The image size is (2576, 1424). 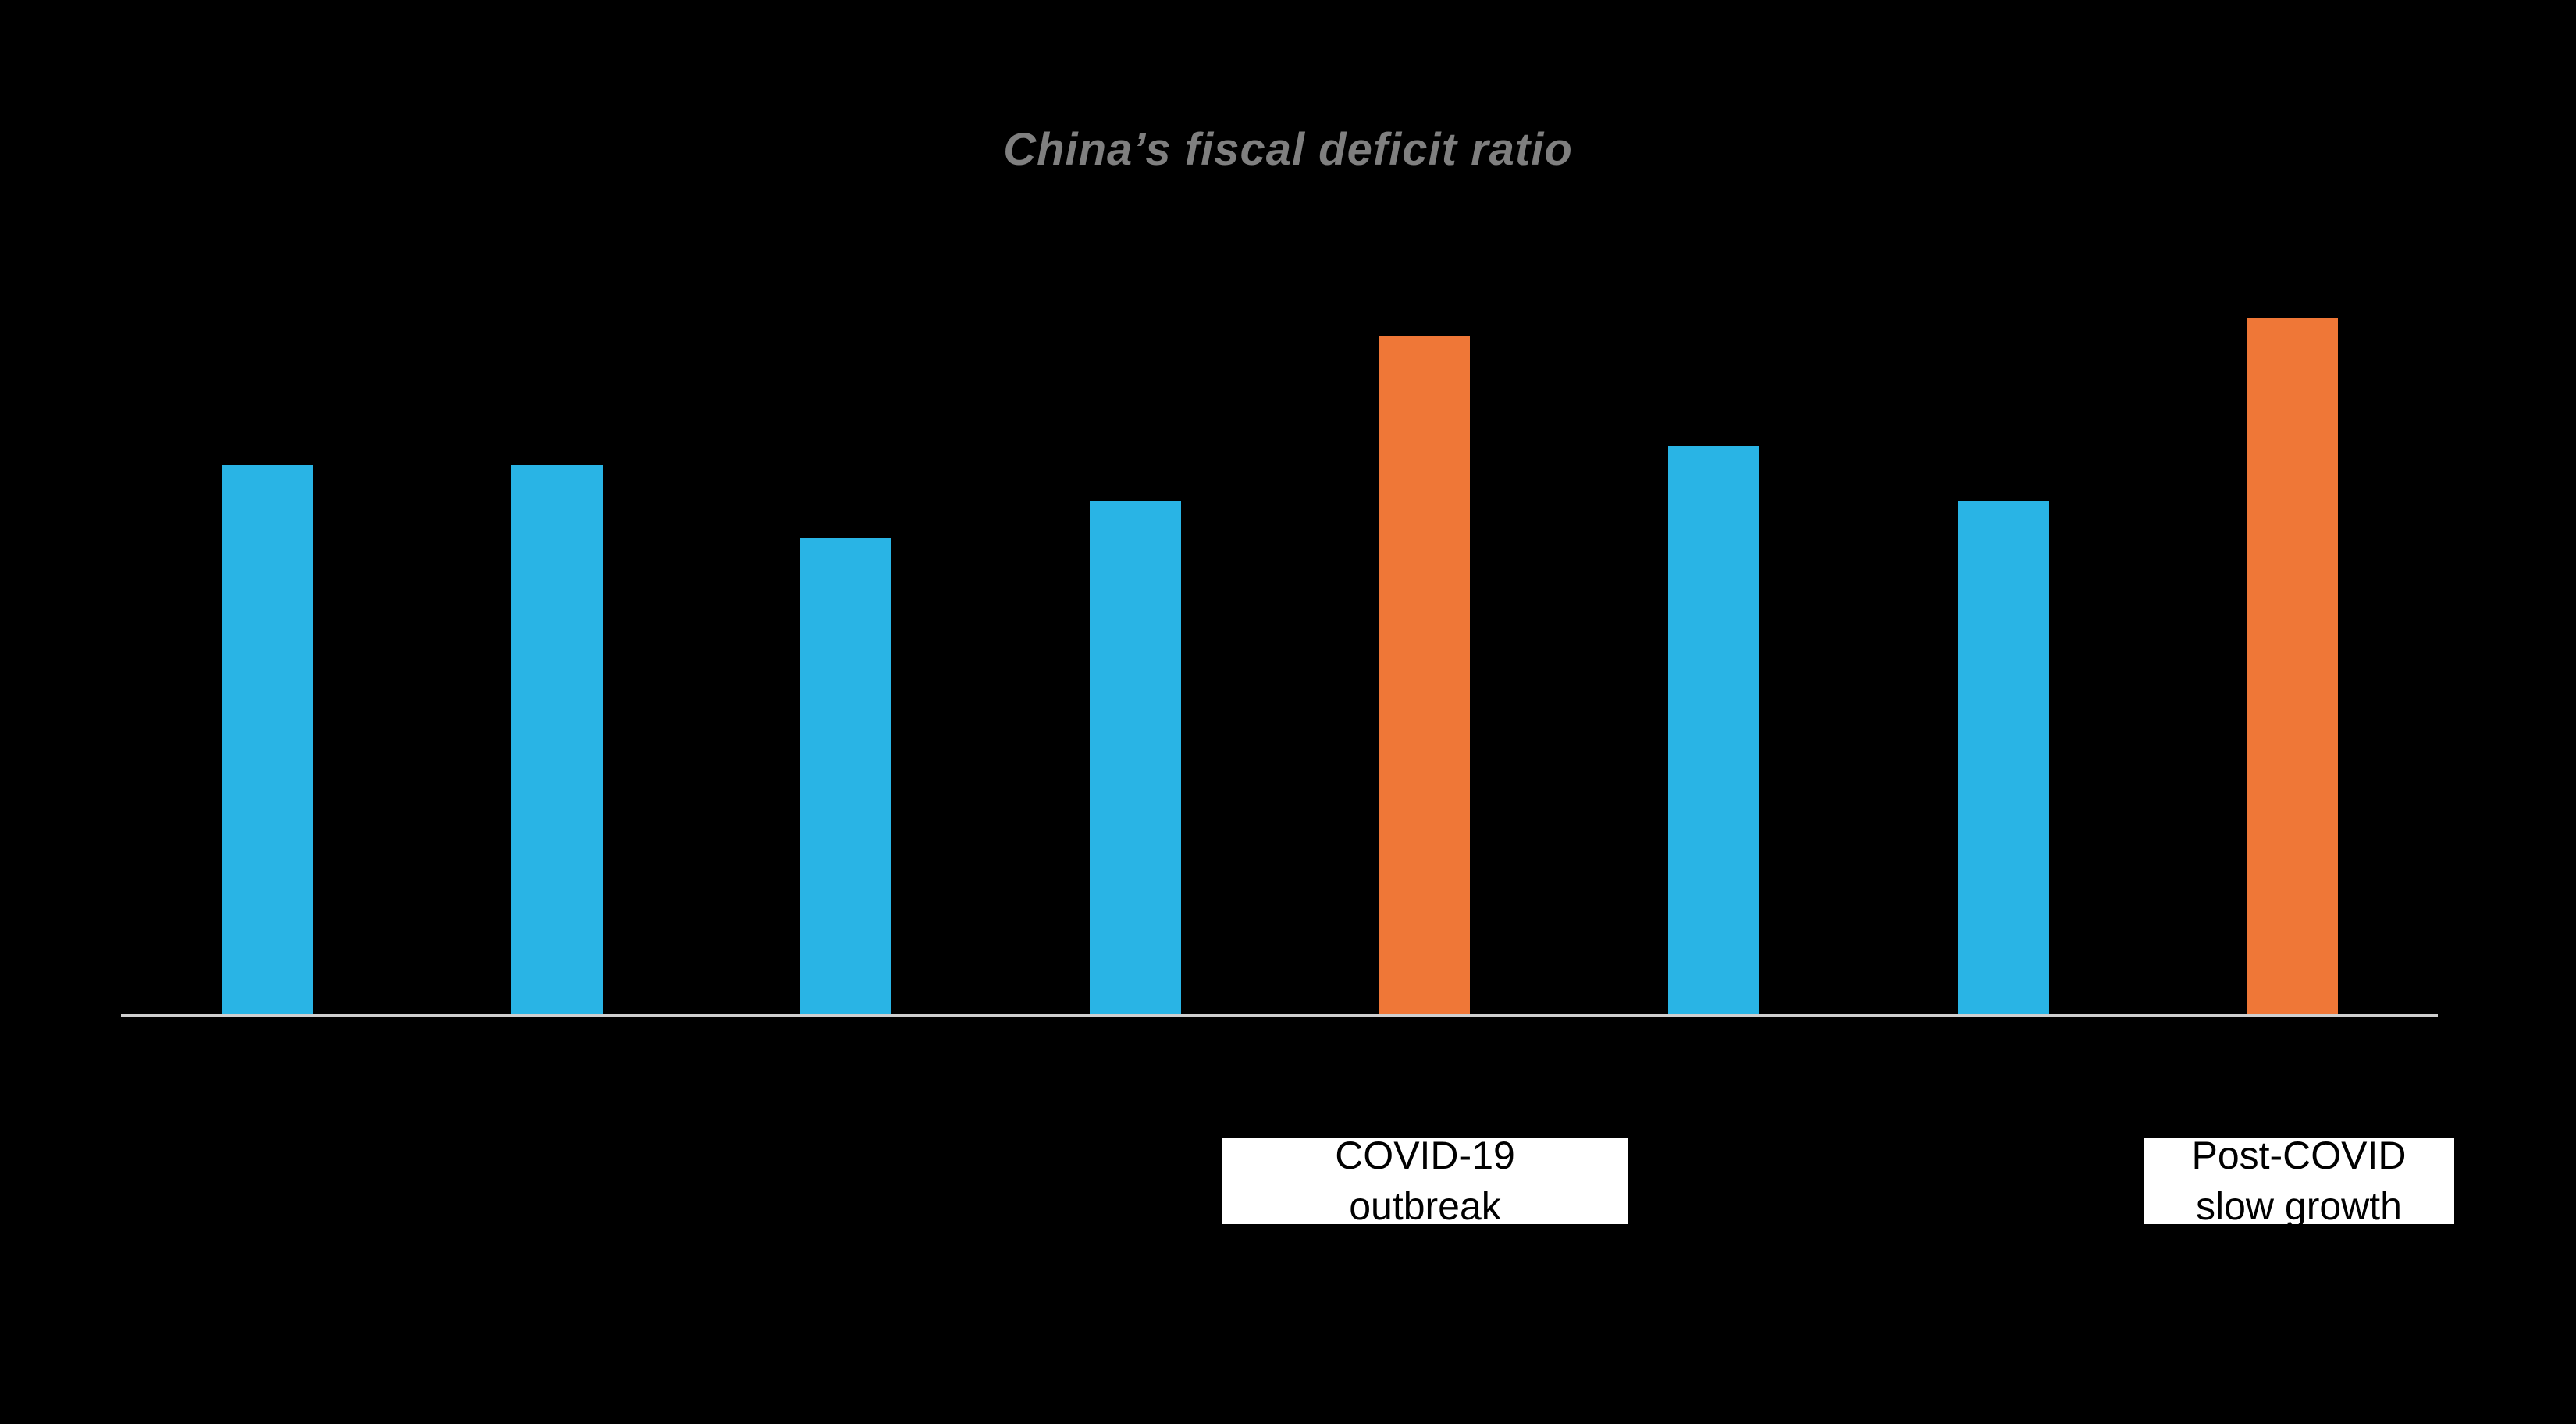 I want to click on annotation-covid-outbreak-line1: COVID-19, so click(x=1425, y=1157).